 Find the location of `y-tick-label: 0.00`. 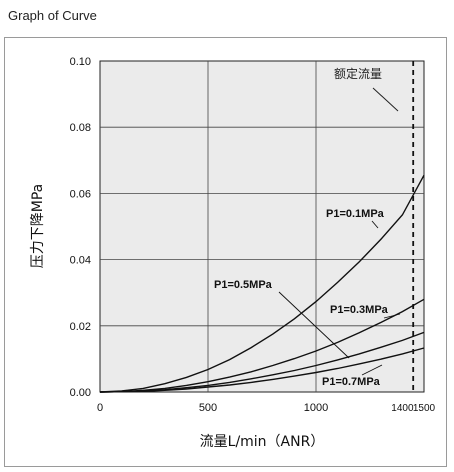

y-tick-label: 0.00 is located at coordinates (80, 393).